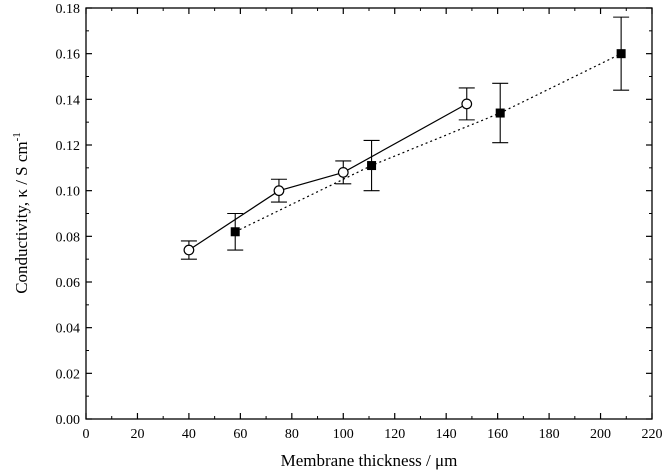  I want to click on y-tick-label: 0.18, so click(68, 9).